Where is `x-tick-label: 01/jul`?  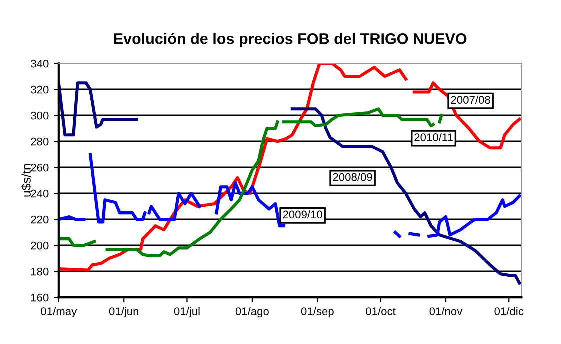 x-tick-label: 01/jul is located at coordinates (187, 312).